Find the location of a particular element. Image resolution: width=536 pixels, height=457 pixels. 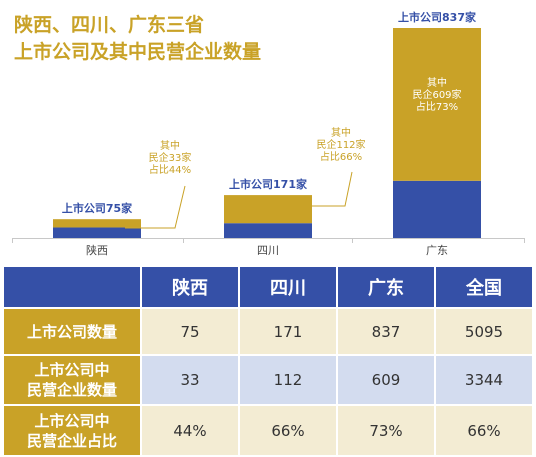

x-tick-label: 四川 is located at coordinates (268, 250).